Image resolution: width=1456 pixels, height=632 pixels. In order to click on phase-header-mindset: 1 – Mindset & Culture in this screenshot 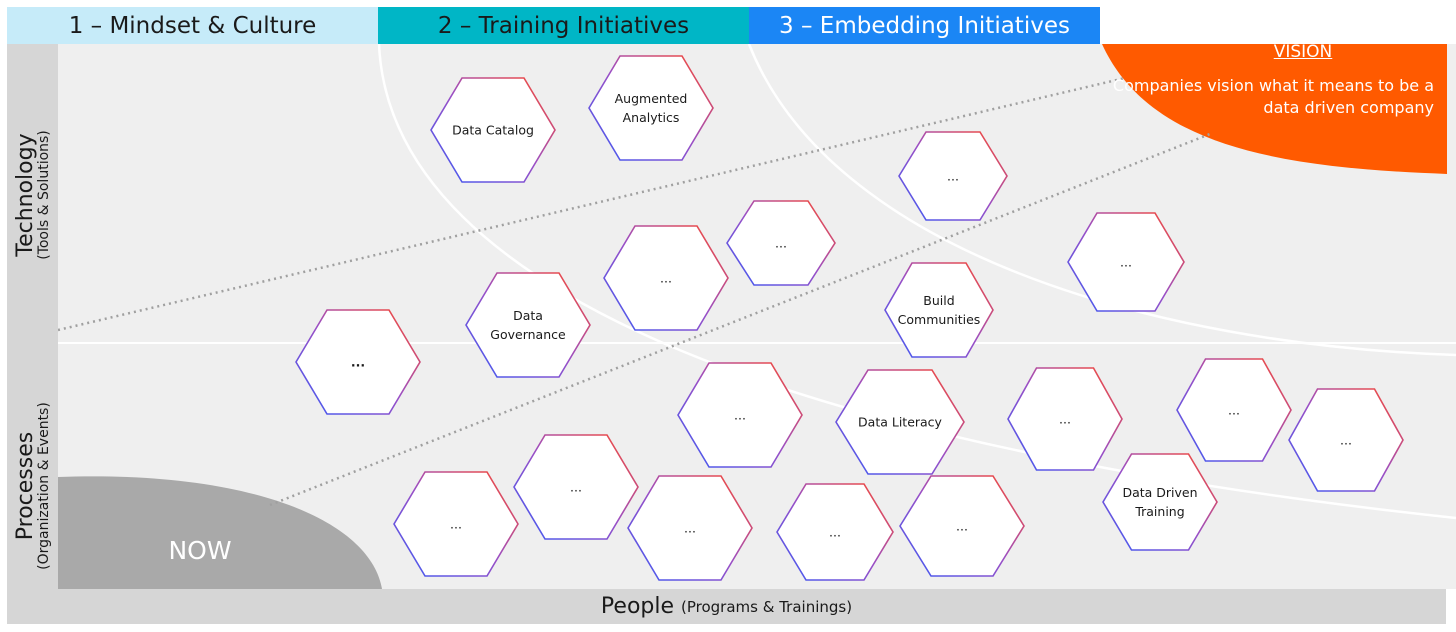, I will do `click(192, 25)`.